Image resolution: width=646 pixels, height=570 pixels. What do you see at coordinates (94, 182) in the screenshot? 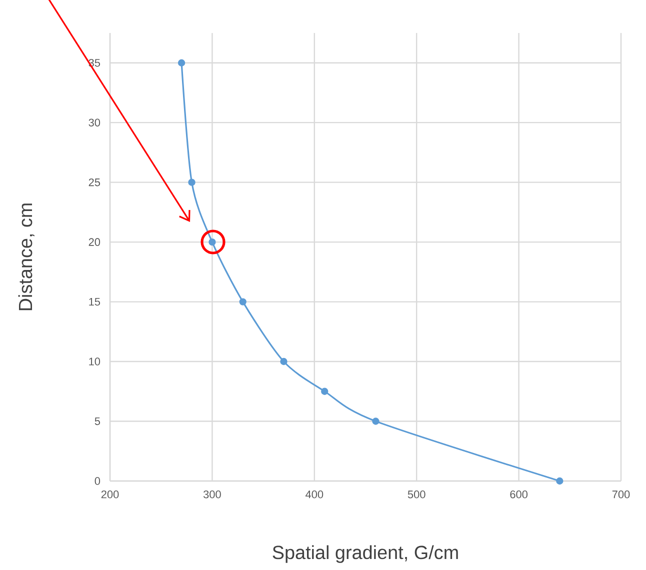
I see `y-tick-label: 25` at bounding box center [94, 182].